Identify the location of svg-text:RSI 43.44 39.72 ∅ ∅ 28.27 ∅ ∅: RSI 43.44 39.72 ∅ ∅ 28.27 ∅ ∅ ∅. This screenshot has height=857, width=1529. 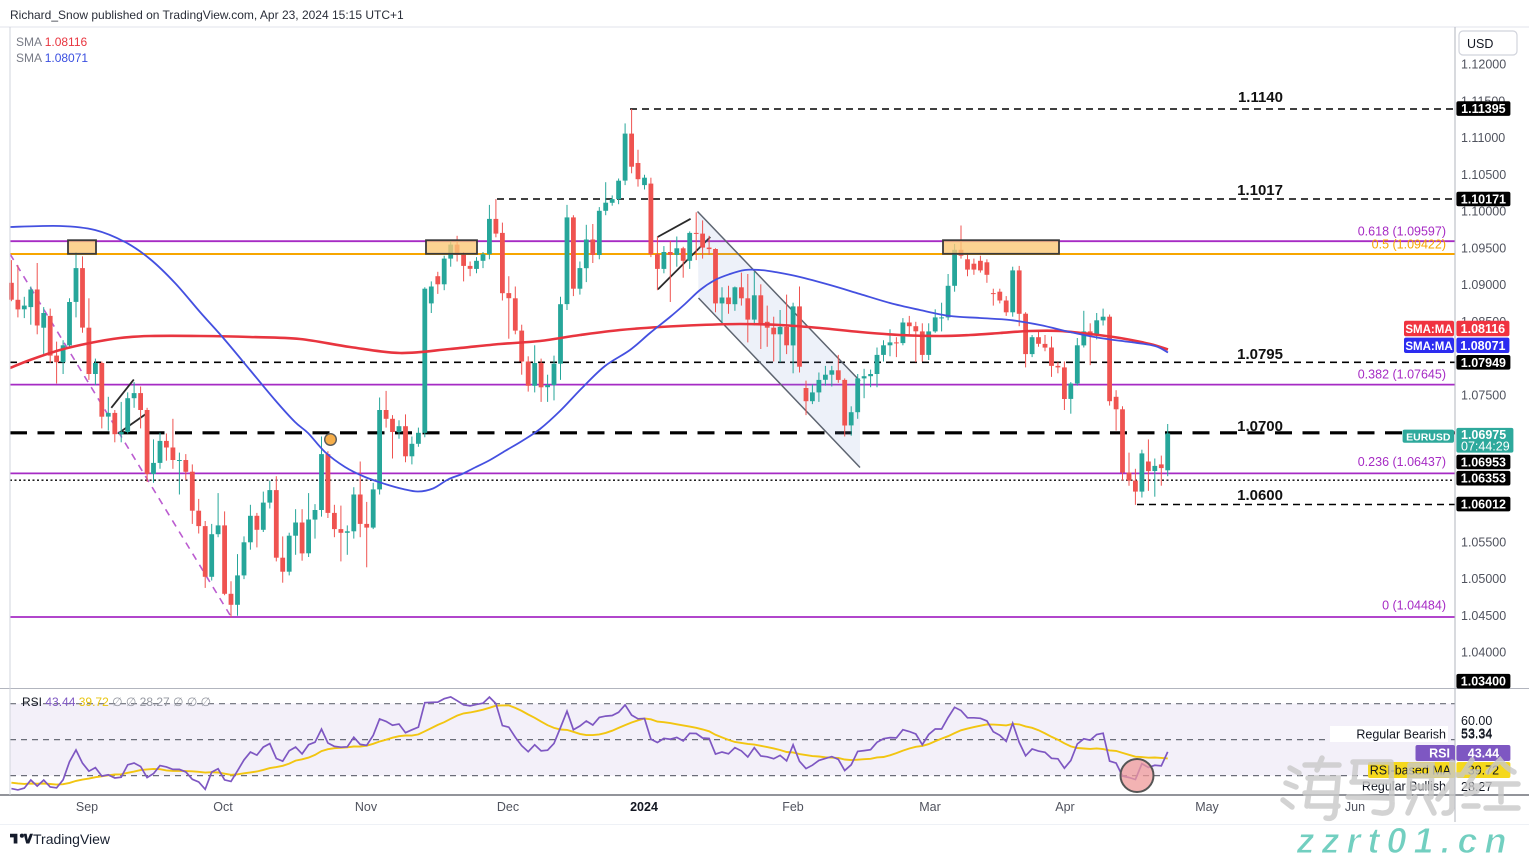
(116, 702).